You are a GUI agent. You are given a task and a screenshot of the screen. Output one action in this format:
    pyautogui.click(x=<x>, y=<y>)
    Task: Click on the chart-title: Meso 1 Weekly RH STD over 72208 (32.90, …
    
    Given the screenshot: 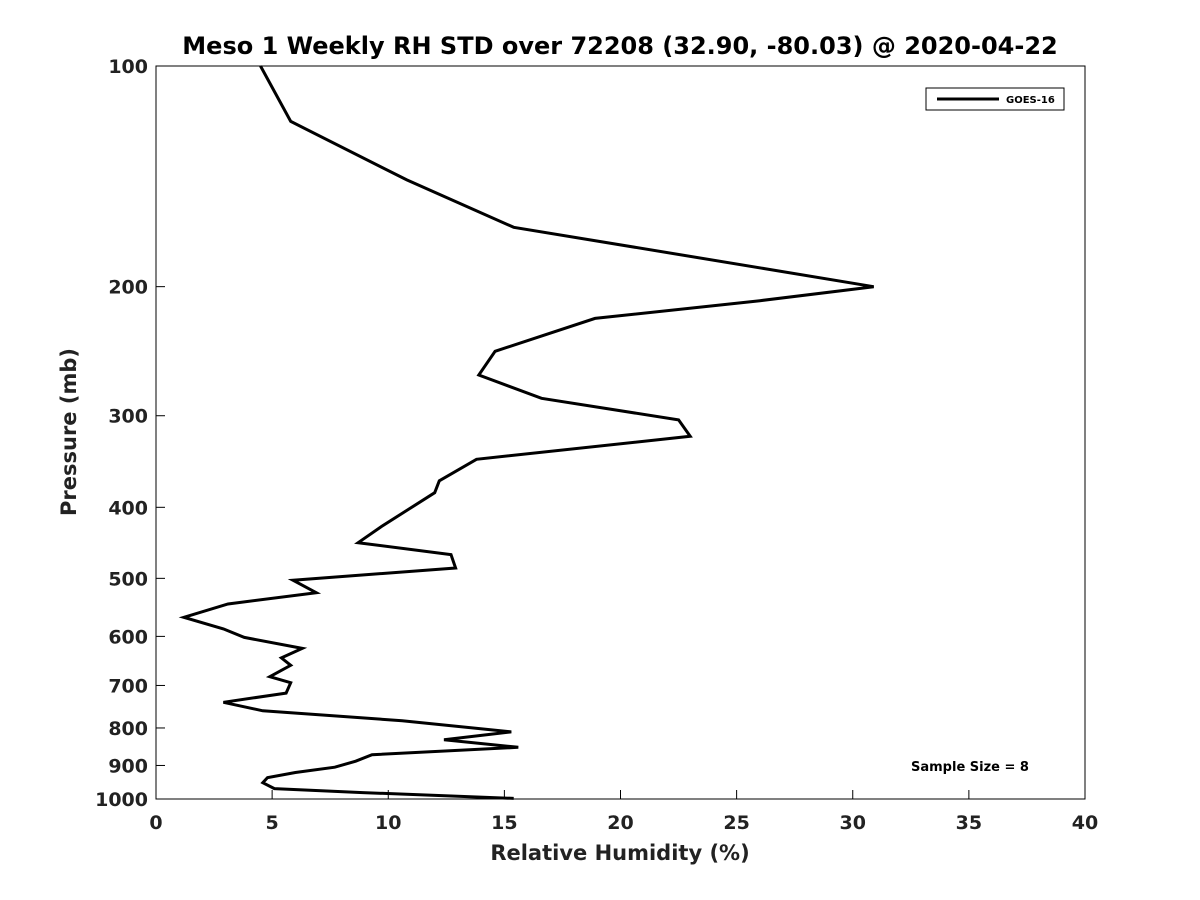 What is the action you would take?
    pyautogui.click(x=619, y=46)
    